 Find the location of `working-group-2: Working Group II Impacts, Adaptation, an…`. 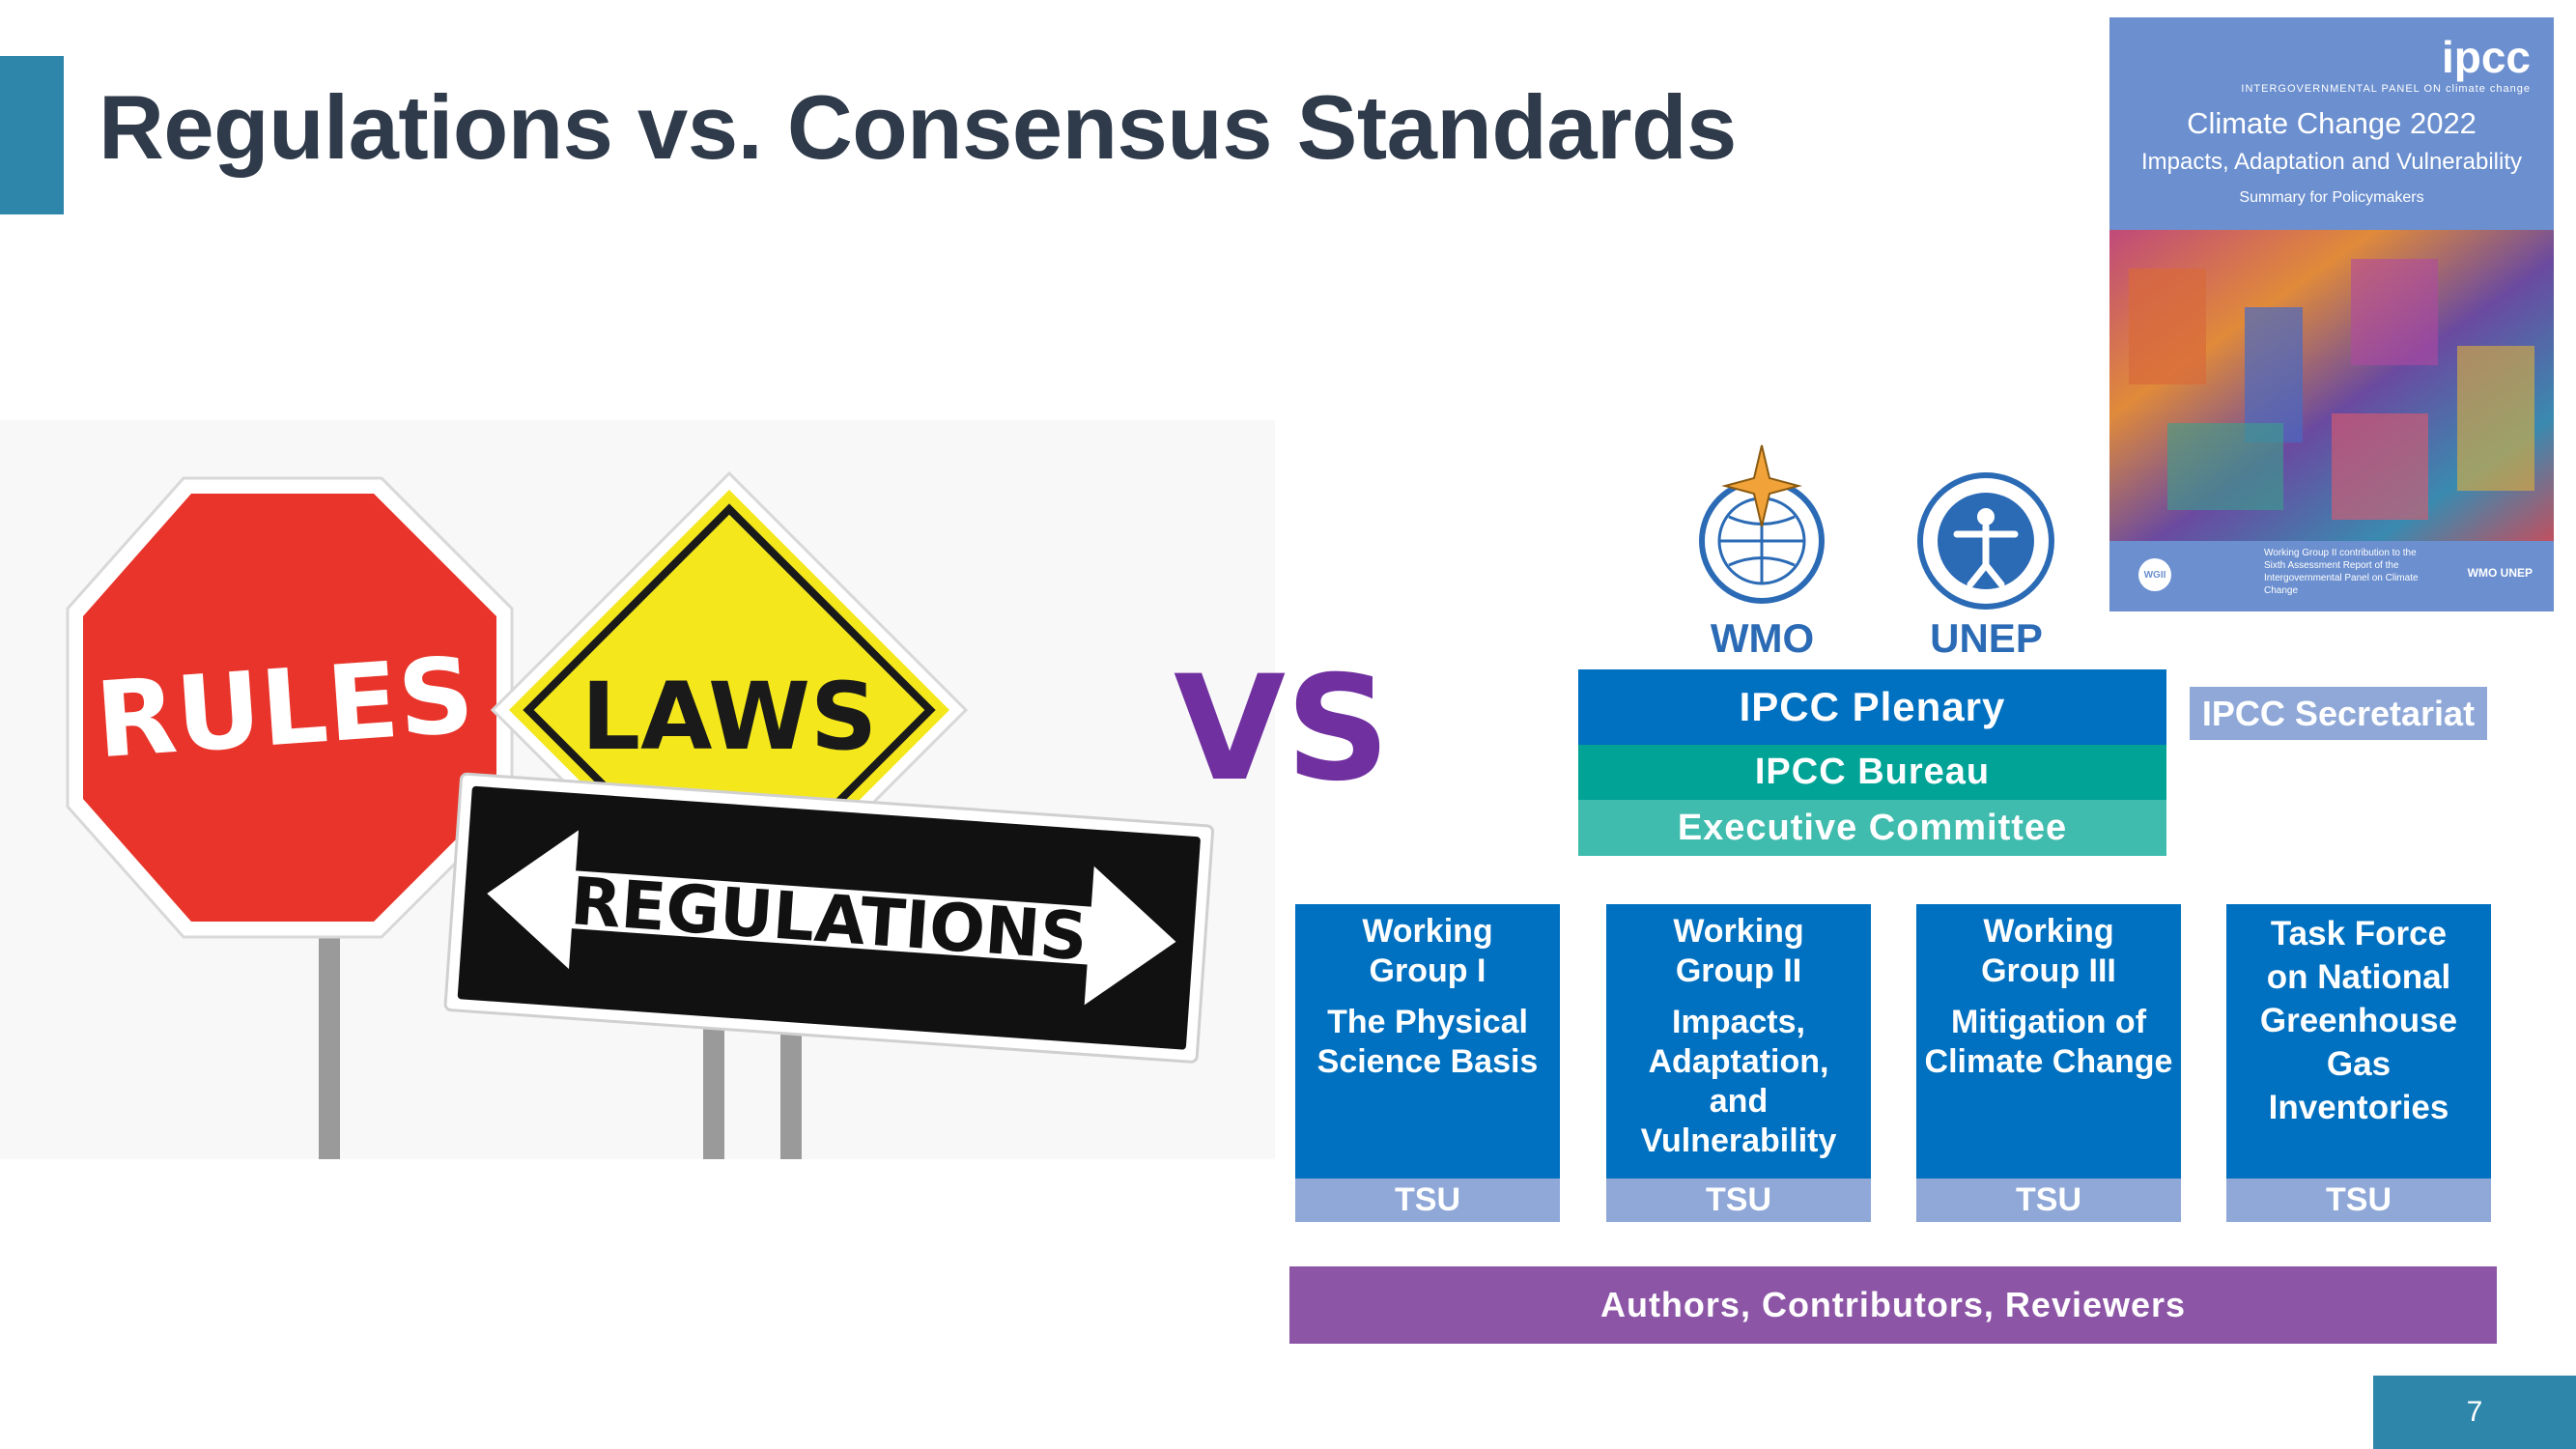

working-group-2: Working Group II Impacts, Adaptation, an… is located at coordinates (1738, 1041).